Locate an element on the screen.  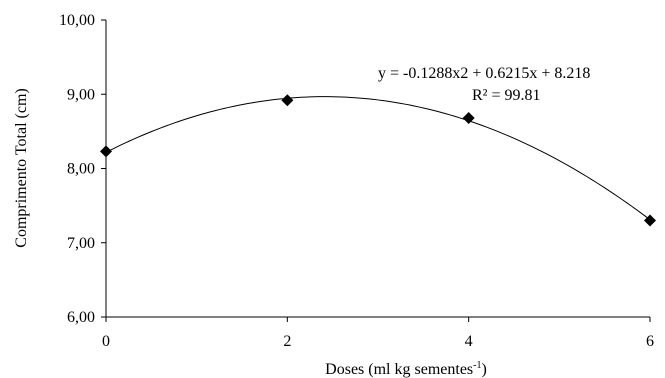
y-tick-label: 8,00 is located at coordinates (81, 169).